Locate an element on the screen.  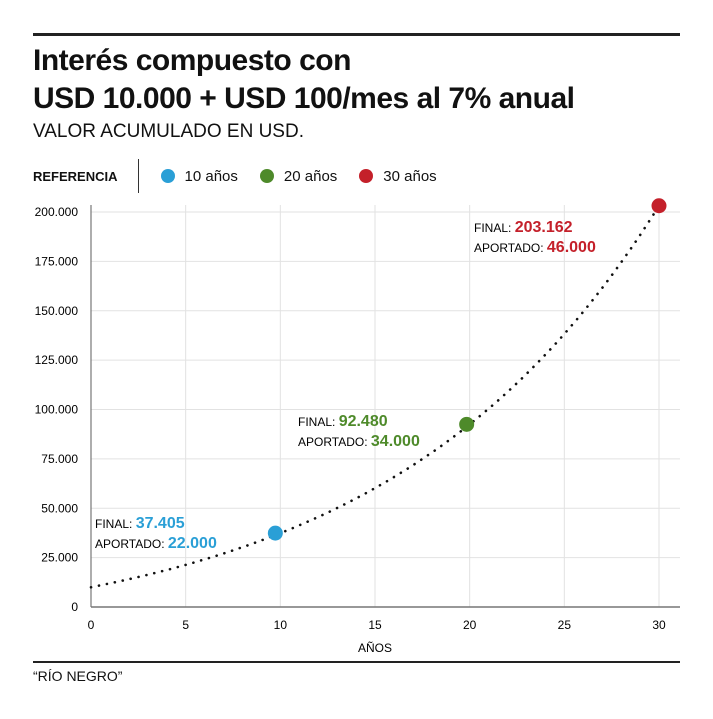
x-axis-title: AÑOS is located at coordinates (375, 648).